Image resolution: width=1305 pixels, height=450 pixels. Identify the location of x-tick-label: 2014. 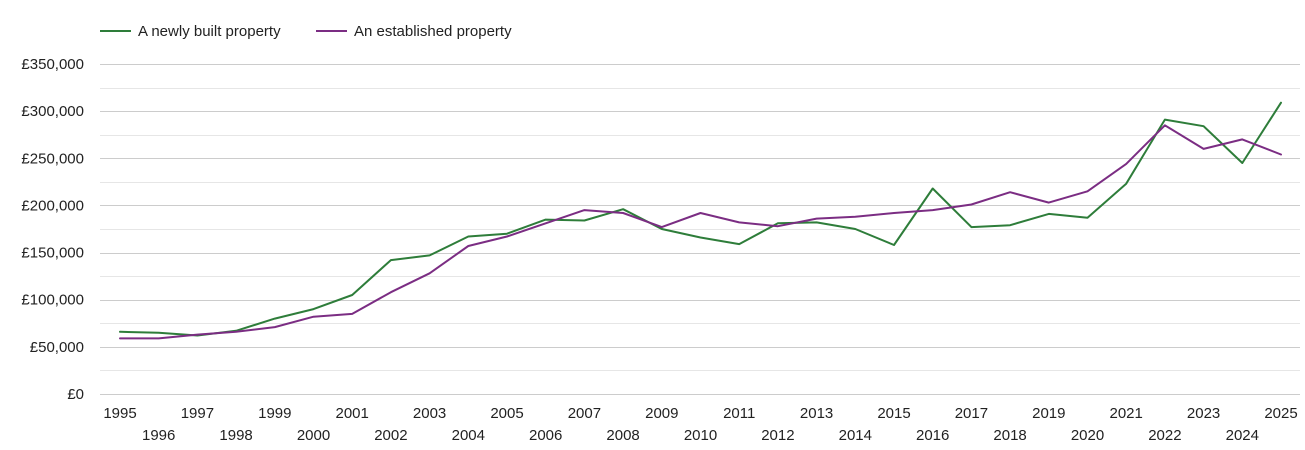
(855, 435).